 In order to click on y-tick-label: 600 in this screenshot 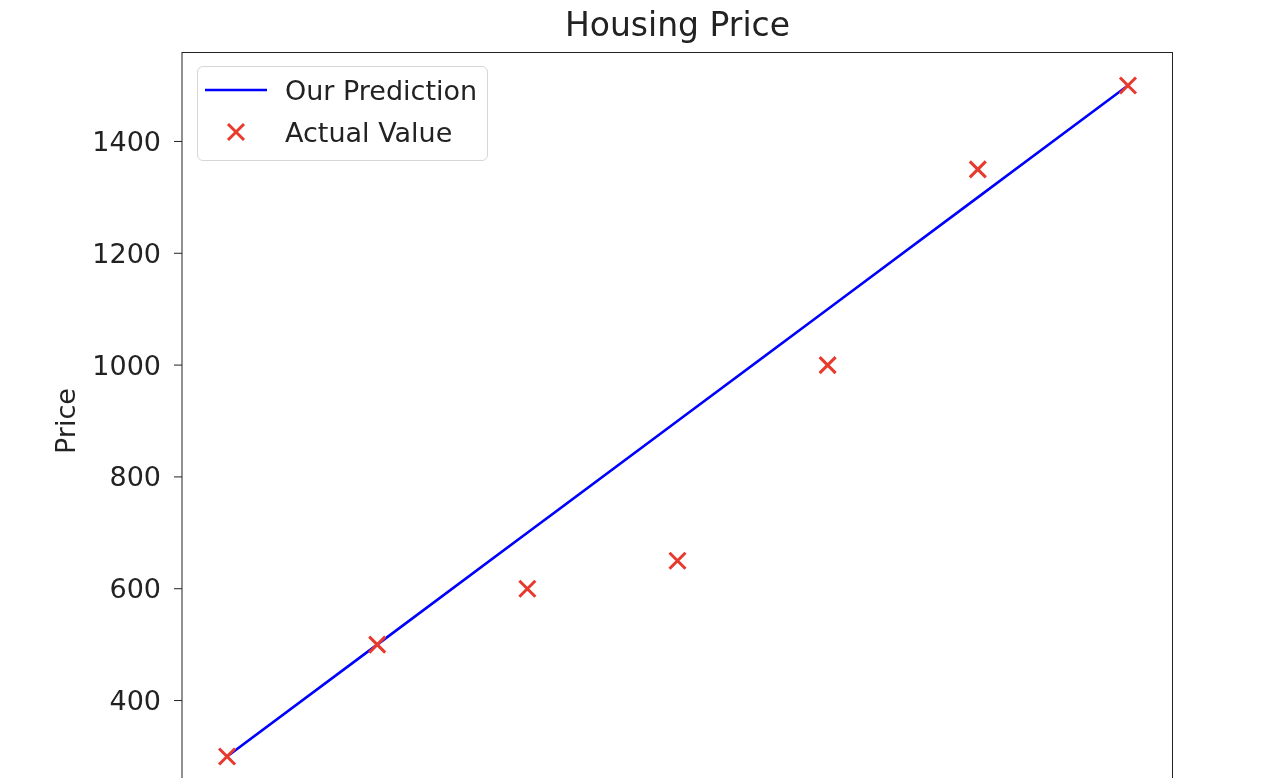, I will do `click(135, 589)`.